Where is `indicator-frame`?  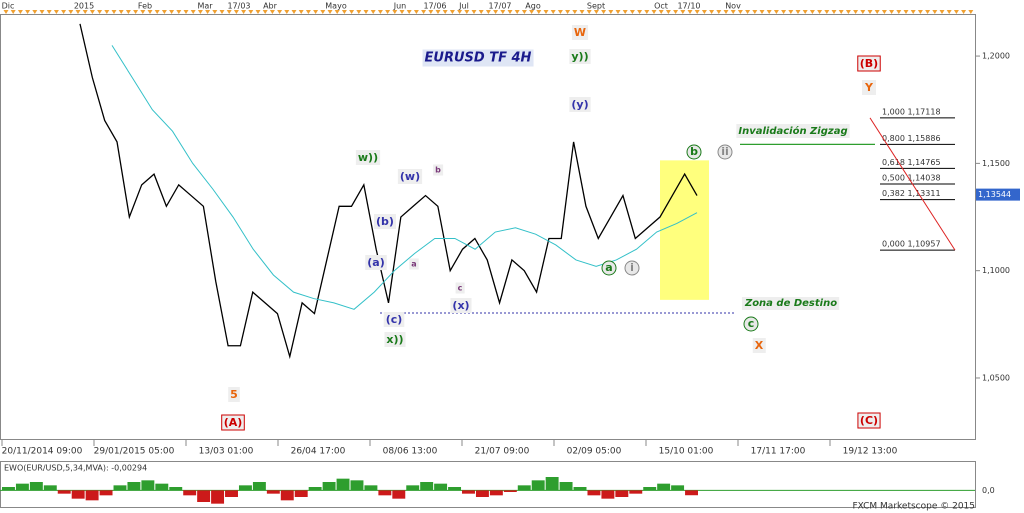
indicator-frame is located at coordinates (488, 484).